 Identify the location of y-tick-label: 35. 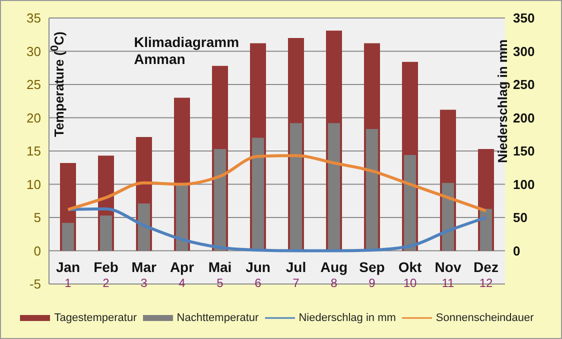
(33, 18).